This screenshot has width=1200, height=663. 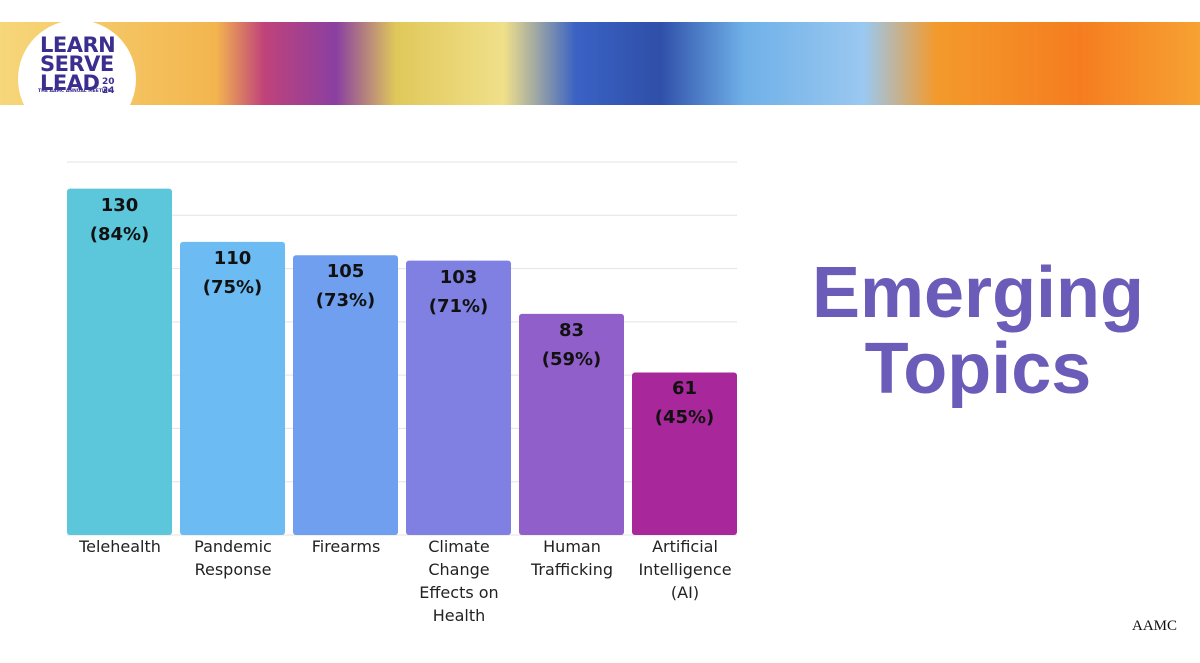 I want to click on value-label: 83 (59%), so click(x=571, y=344).